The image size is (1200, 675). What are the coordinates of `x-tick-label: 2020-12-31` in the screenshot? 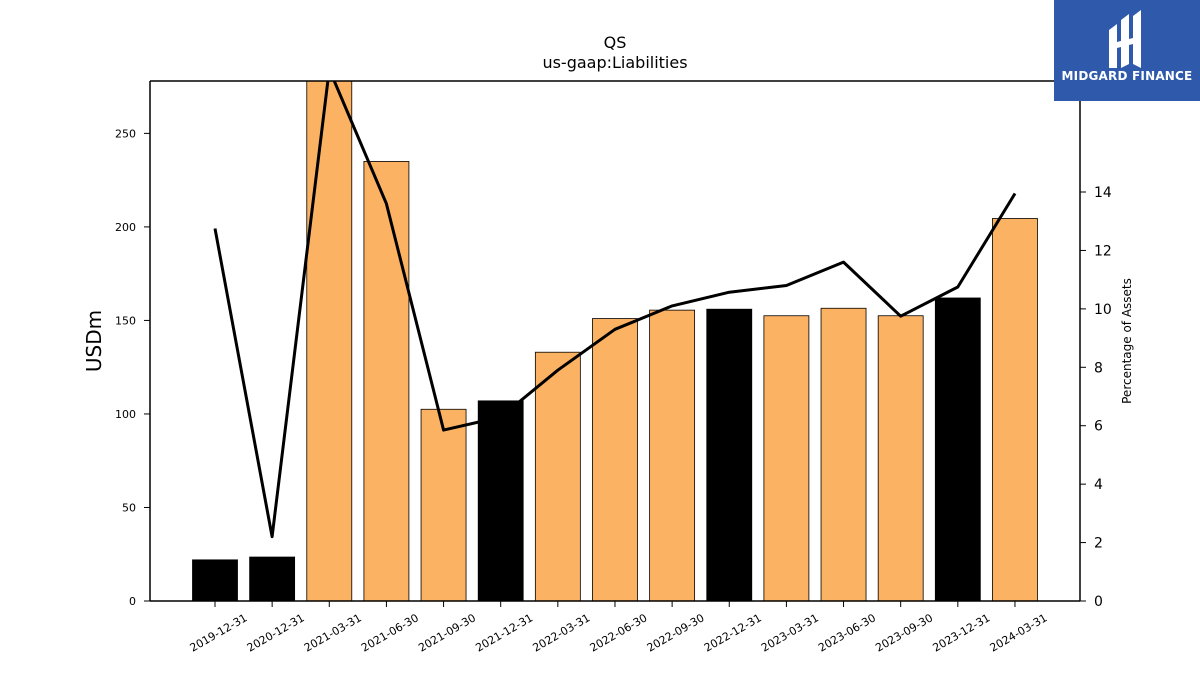 It's located at (276, 632).